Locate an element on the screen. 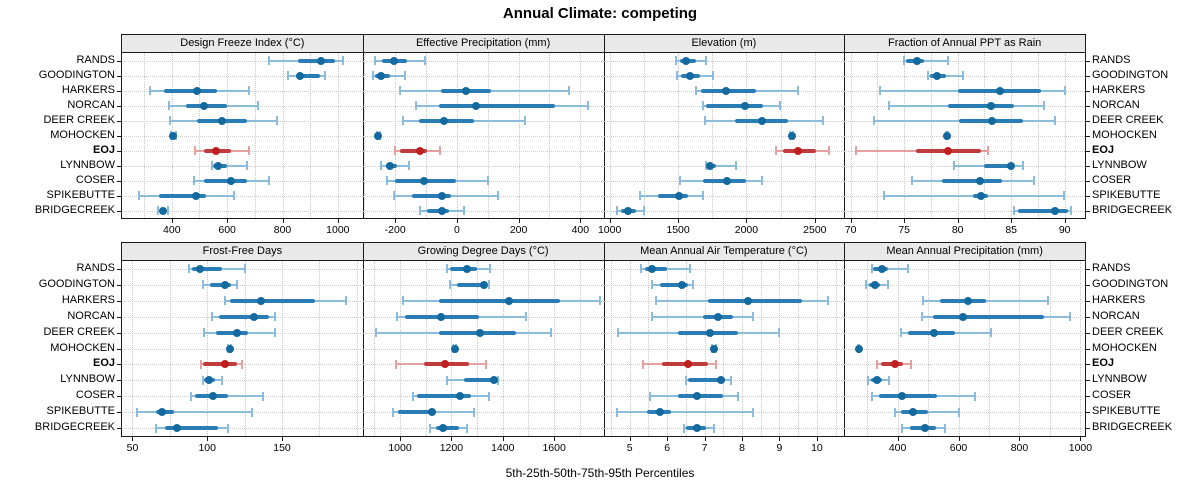 Image resolution: width=1200 pixels, height=500 pixels. whisker is located at coordinates (685, 412).